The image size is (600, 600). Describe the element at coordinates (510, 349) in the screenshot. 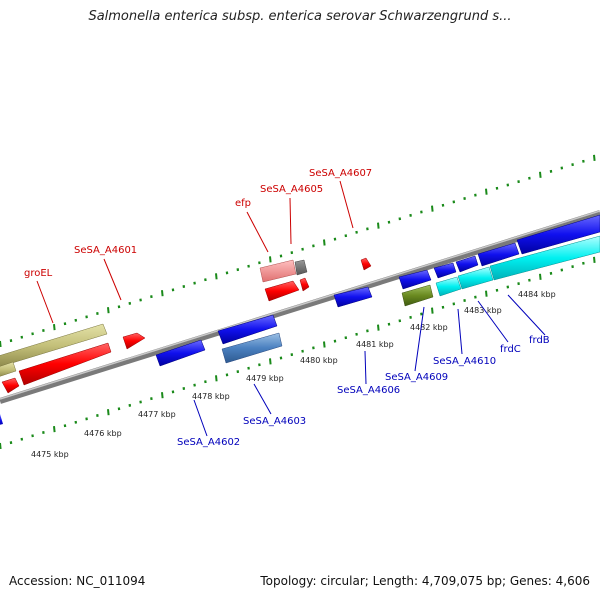

I see `label-frdC: frdC` at that location.